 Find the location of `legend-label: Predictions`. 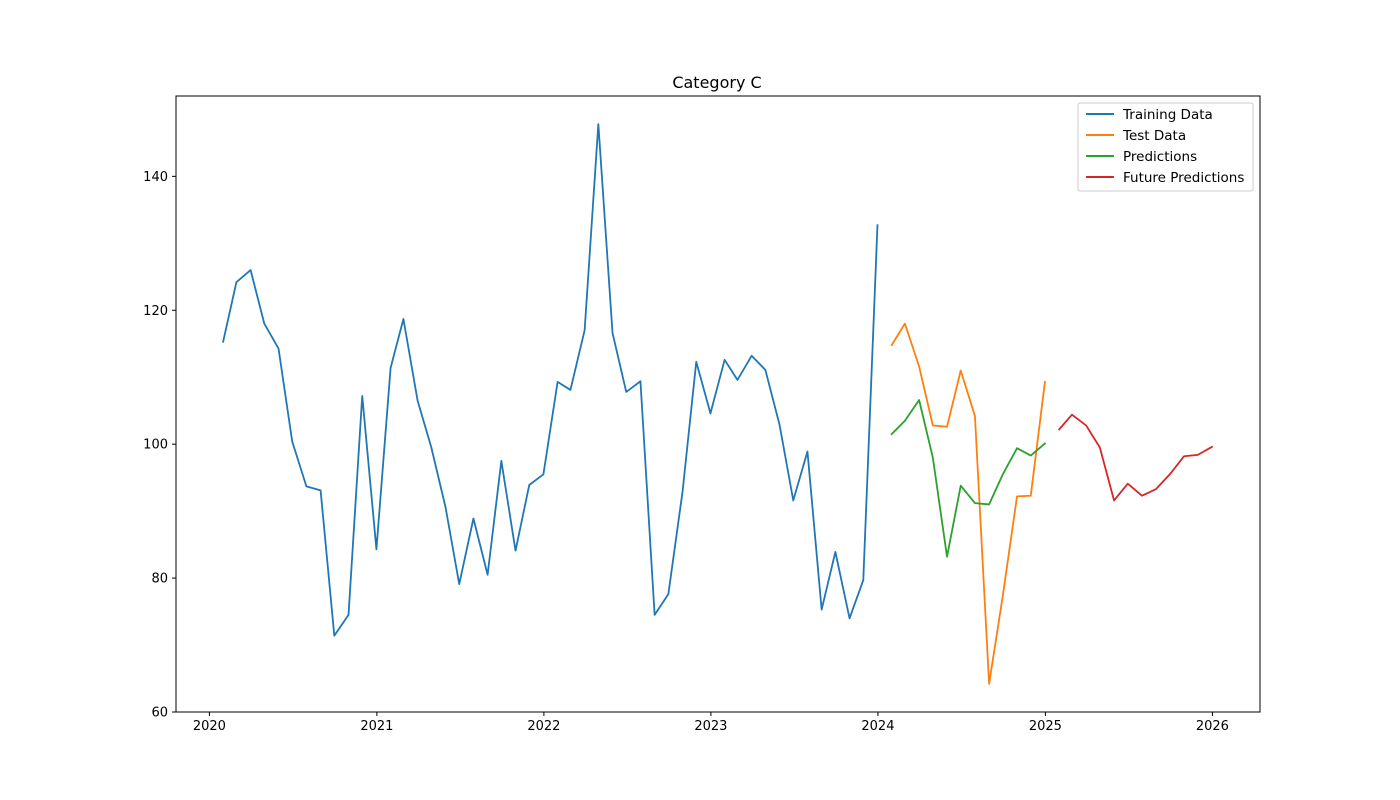

legend-label: Predictions is located at coordinates (1160, 157).